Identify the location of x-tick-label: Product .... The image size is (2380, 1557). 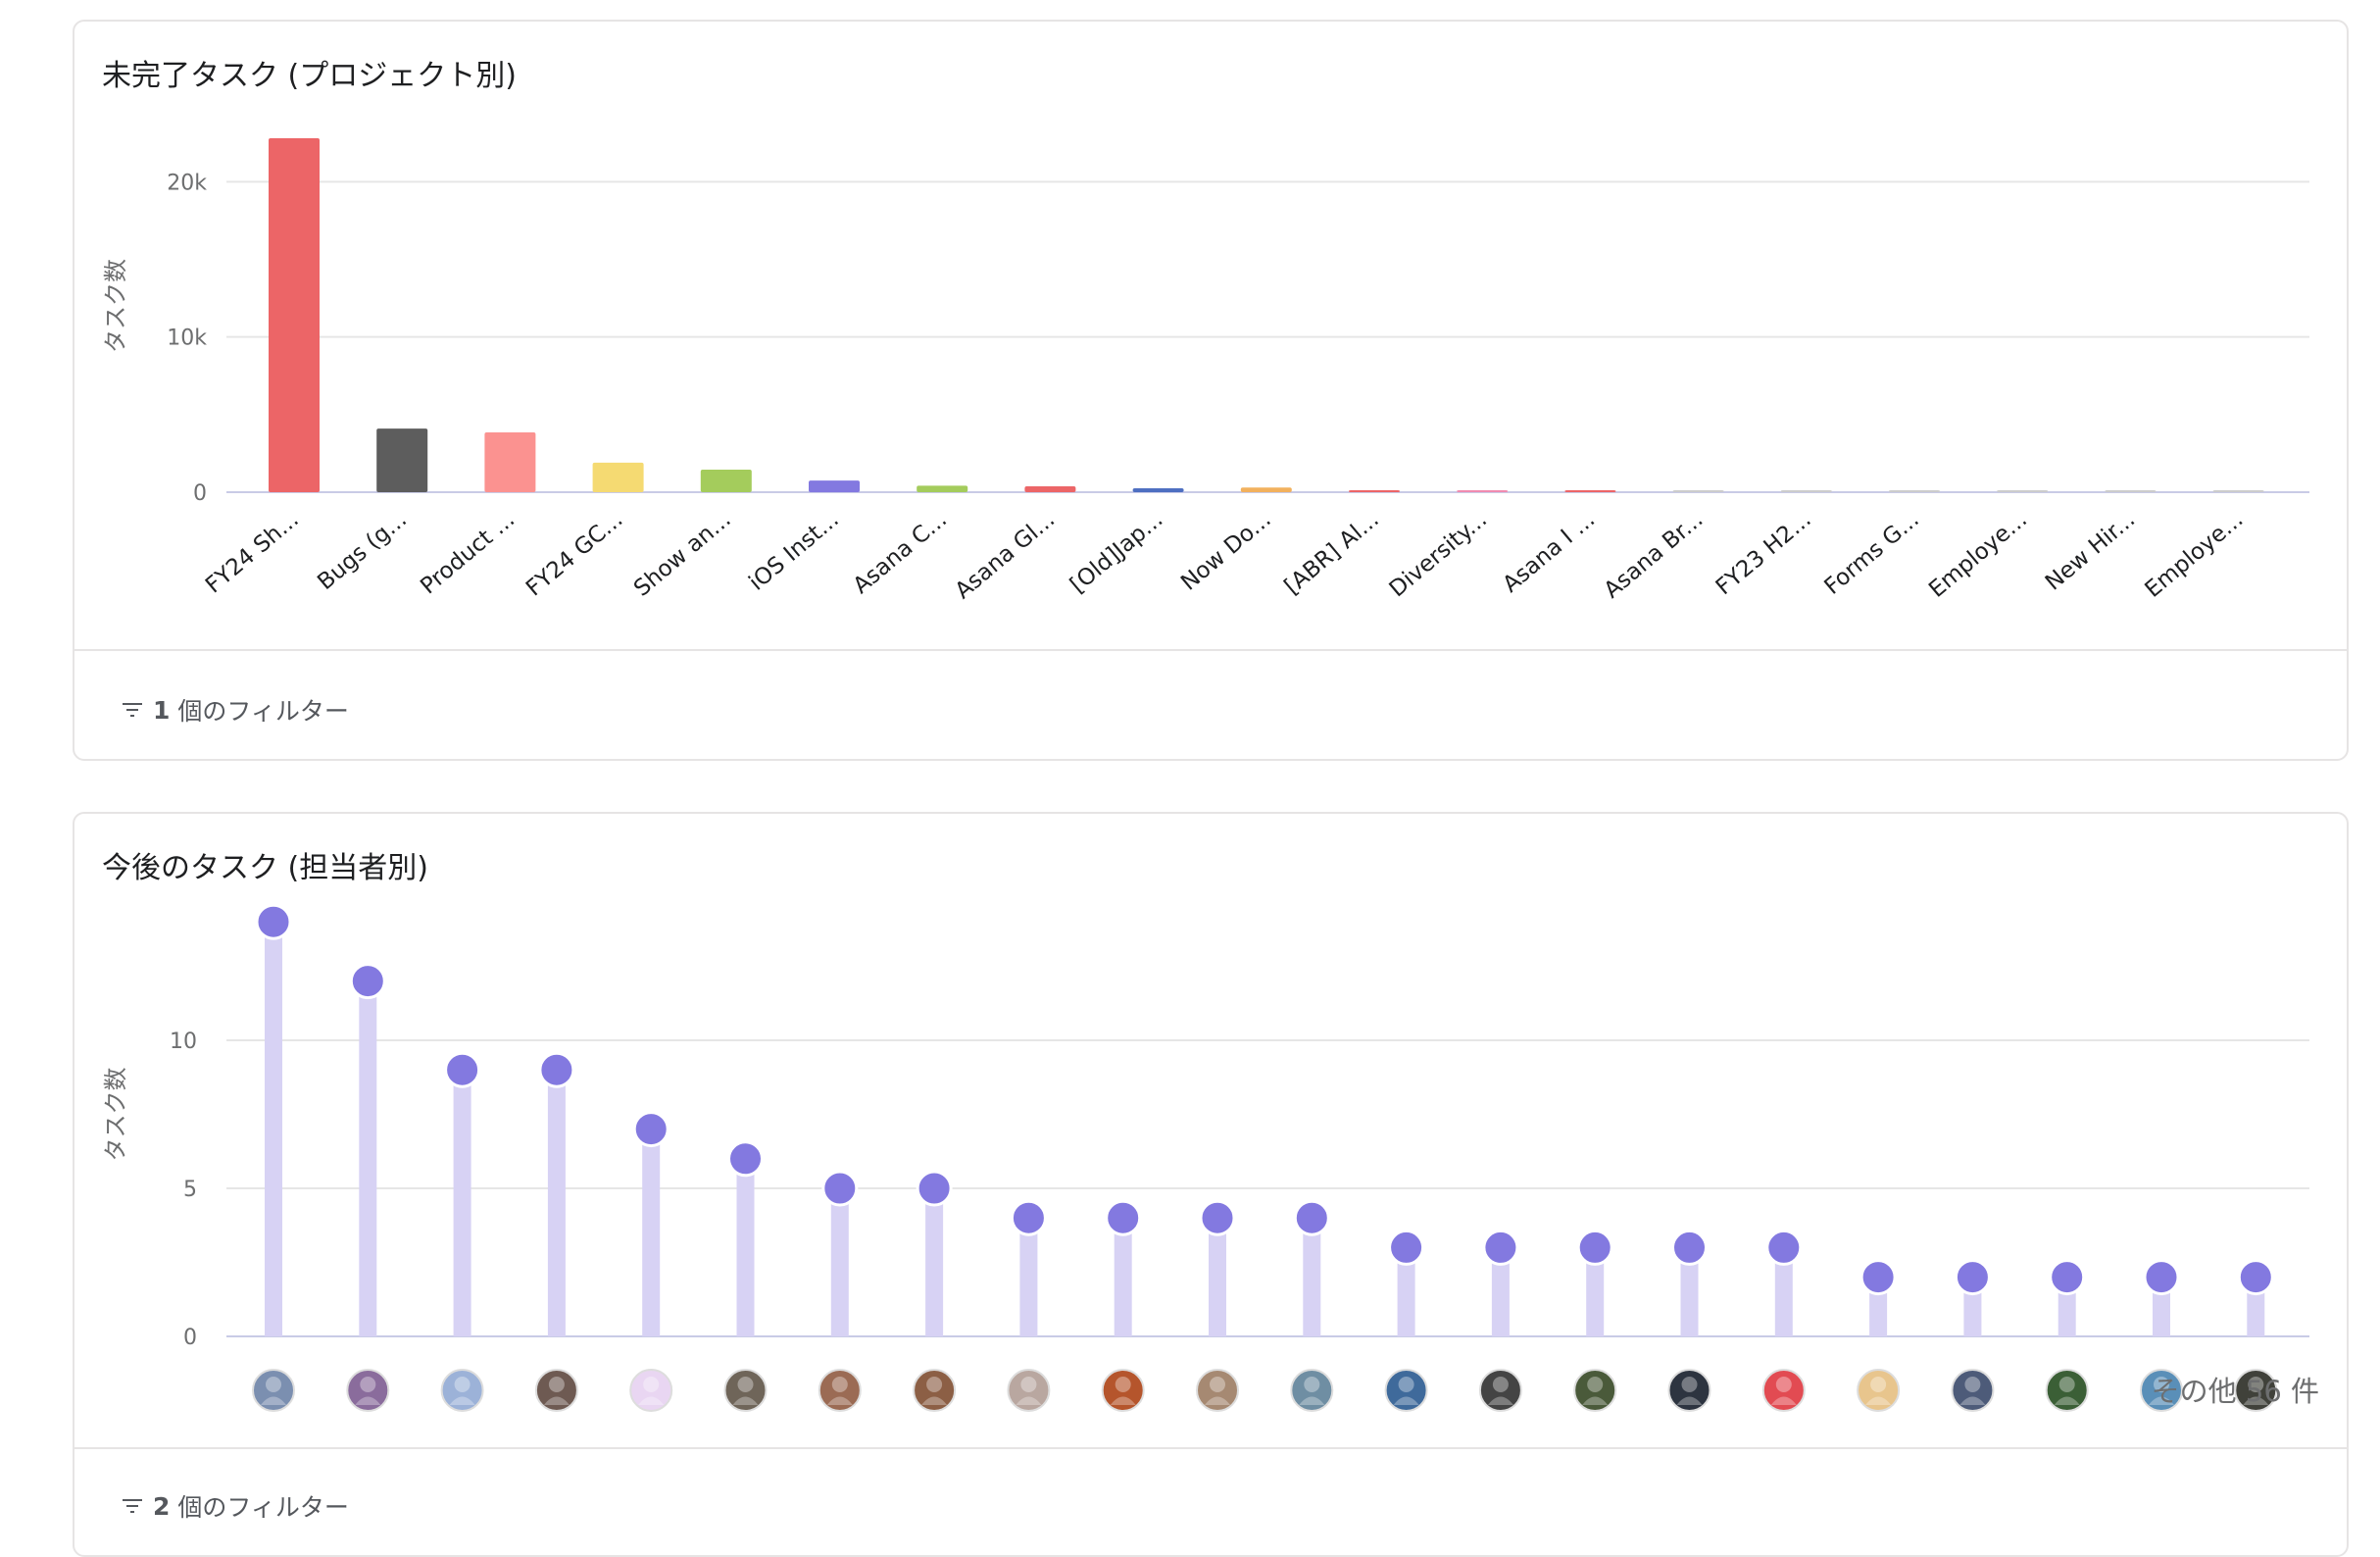
(468, 553).